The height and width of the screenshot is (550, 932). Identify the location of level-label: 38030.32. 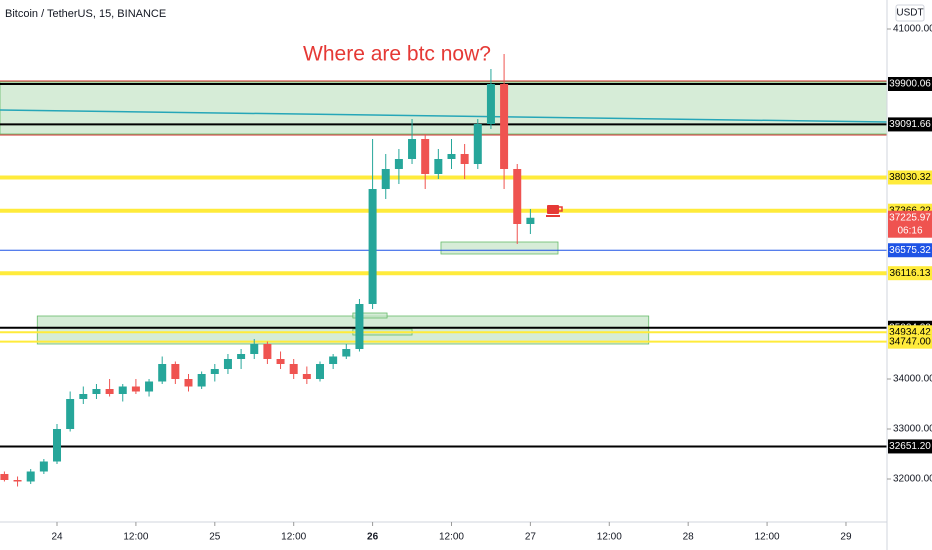
(910, 177).